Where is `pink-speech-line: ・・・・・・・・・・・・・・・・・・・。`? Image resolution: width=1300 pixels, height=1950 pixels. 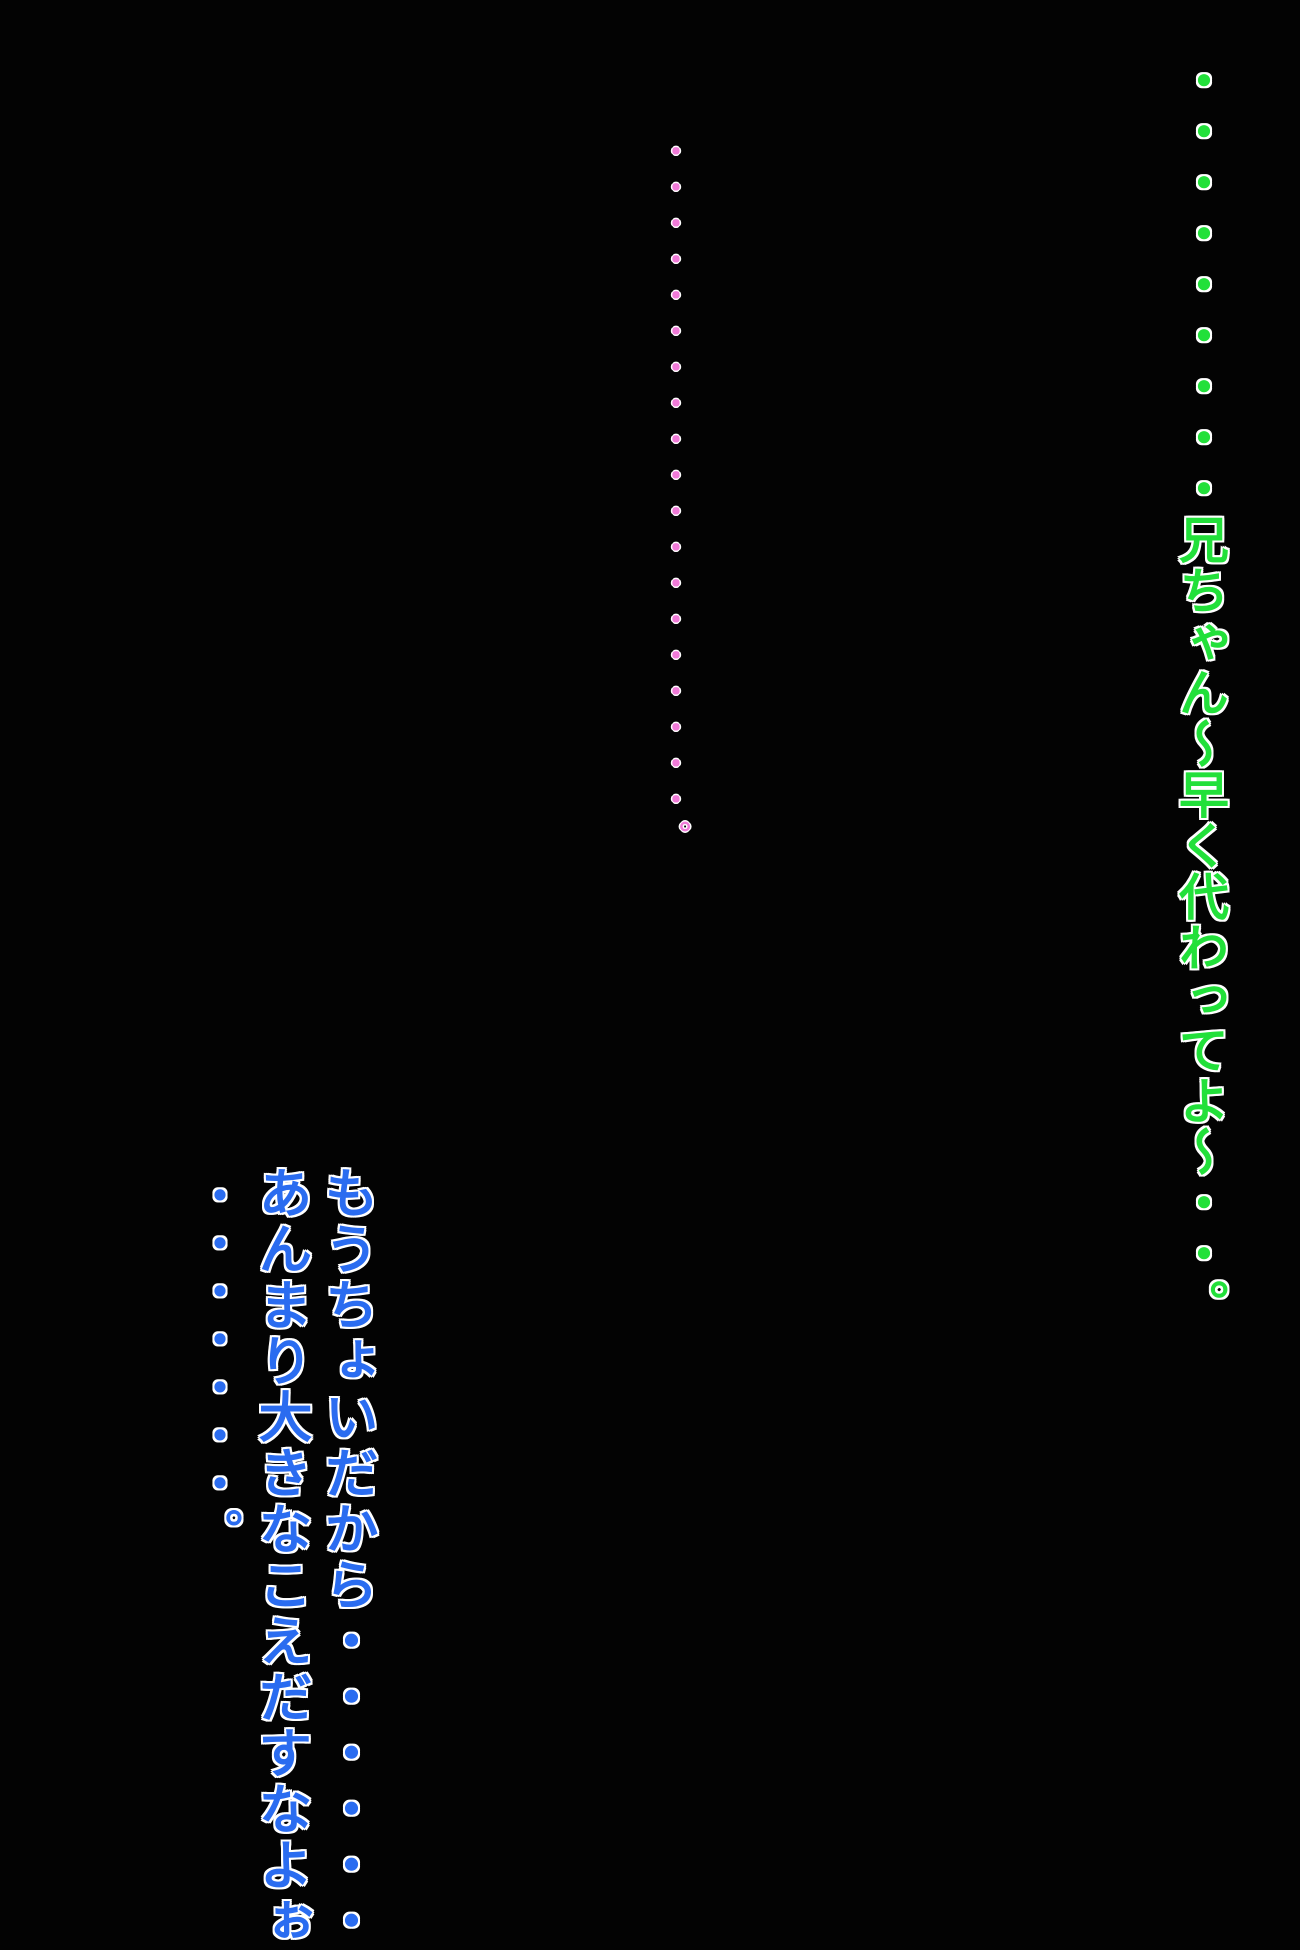 pink-speech-line: ・・・・・・・・・・・・・・・・・・・。 is located at coordinates (672, 496).